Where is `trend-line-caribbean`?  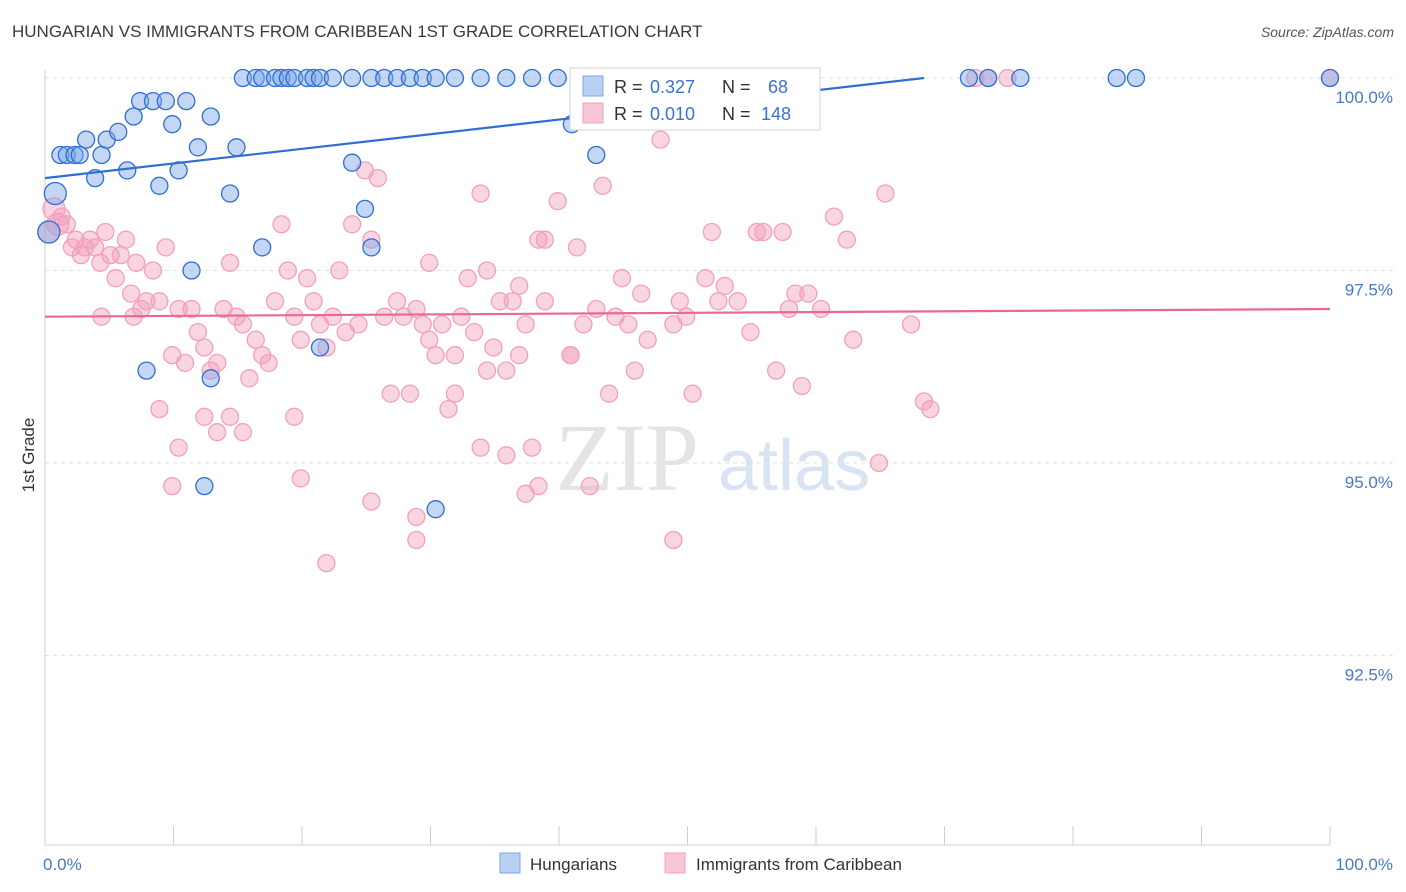
trend-line-caribbean is located at coordinates (687, 312).